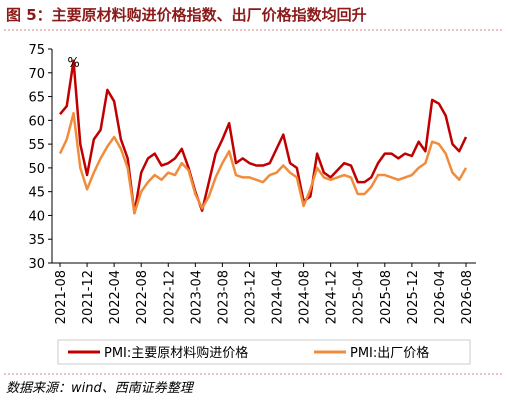 Image resolution: width=508 pixels, height=408 pixels. What do you see at coordinates (223, 297) in the screenshot?
I see `x-tick-label: 2023-08` at bounding box center [223, 297].